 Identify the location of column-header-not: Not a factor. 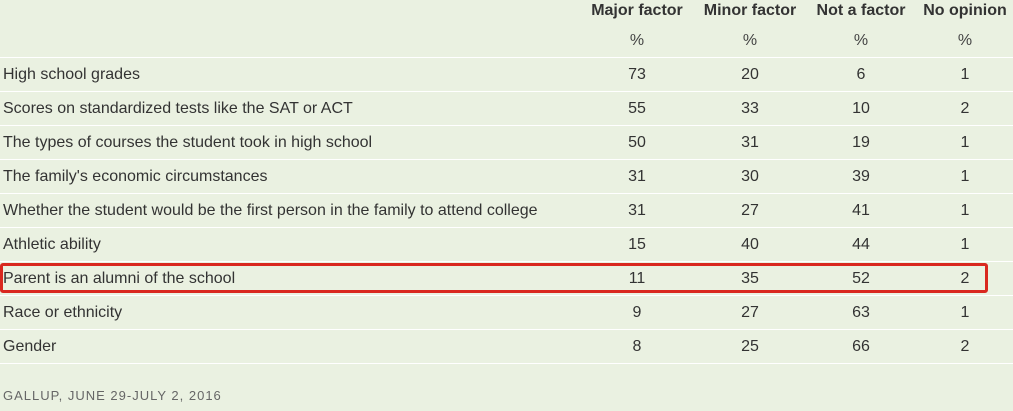
(861, 10).